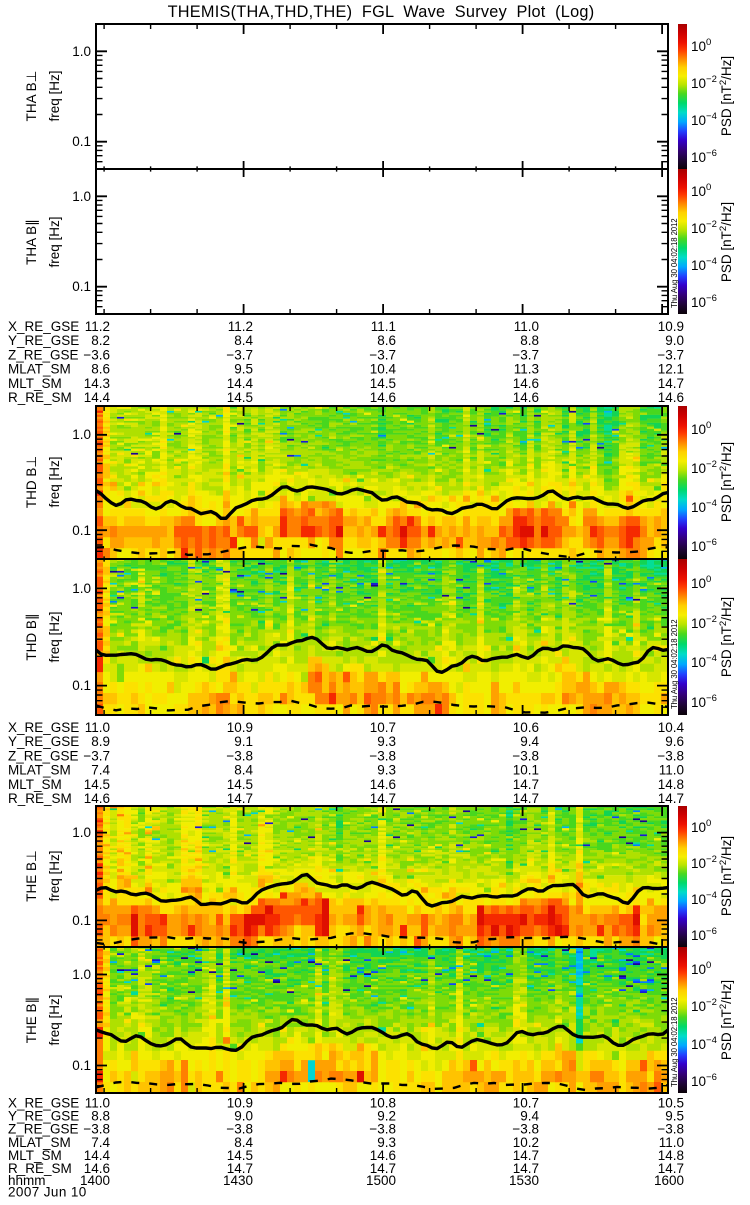 The image size is (750, 1205). Describe the element at coordinates (96, 354) in the screenshot. I see `svg-text: −3.6` at that location.